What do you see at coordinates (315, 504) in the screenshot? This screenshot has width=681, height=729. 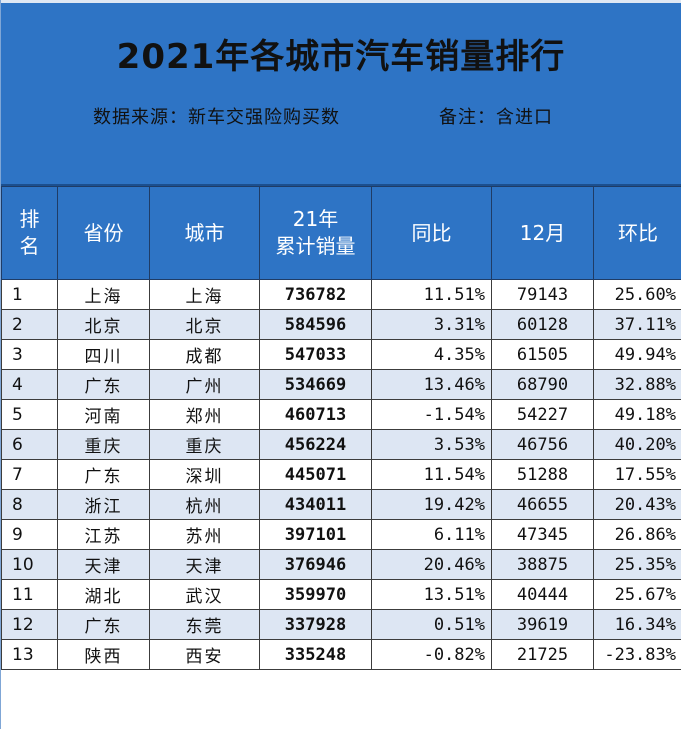 I see `total-sales-cell: 434011` at bounding box center [315, 504].